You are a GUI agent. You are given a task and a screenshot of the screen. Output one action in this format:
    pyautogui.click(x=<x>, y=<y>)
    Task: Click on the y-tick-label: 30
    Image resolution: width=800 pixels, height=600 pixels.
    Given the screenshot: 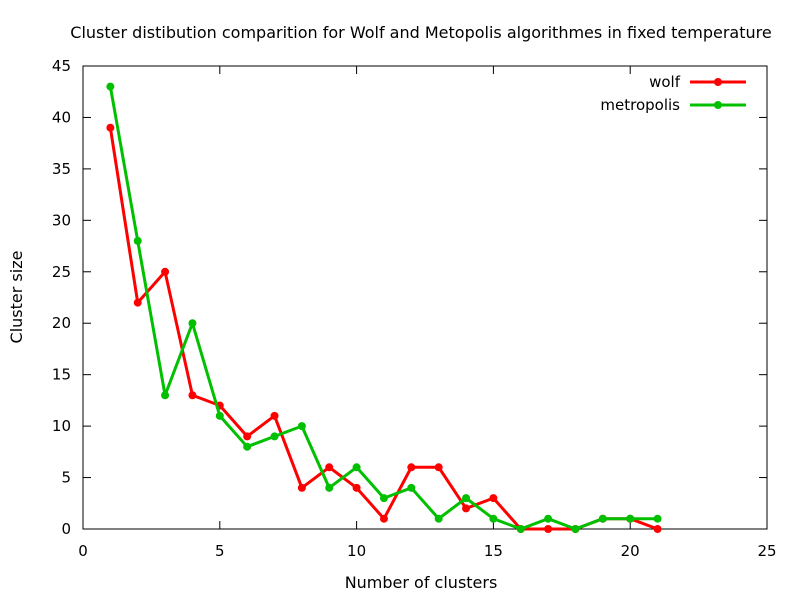 What is the action you would take?
    pyautogui.click(x=61, y=220)
    